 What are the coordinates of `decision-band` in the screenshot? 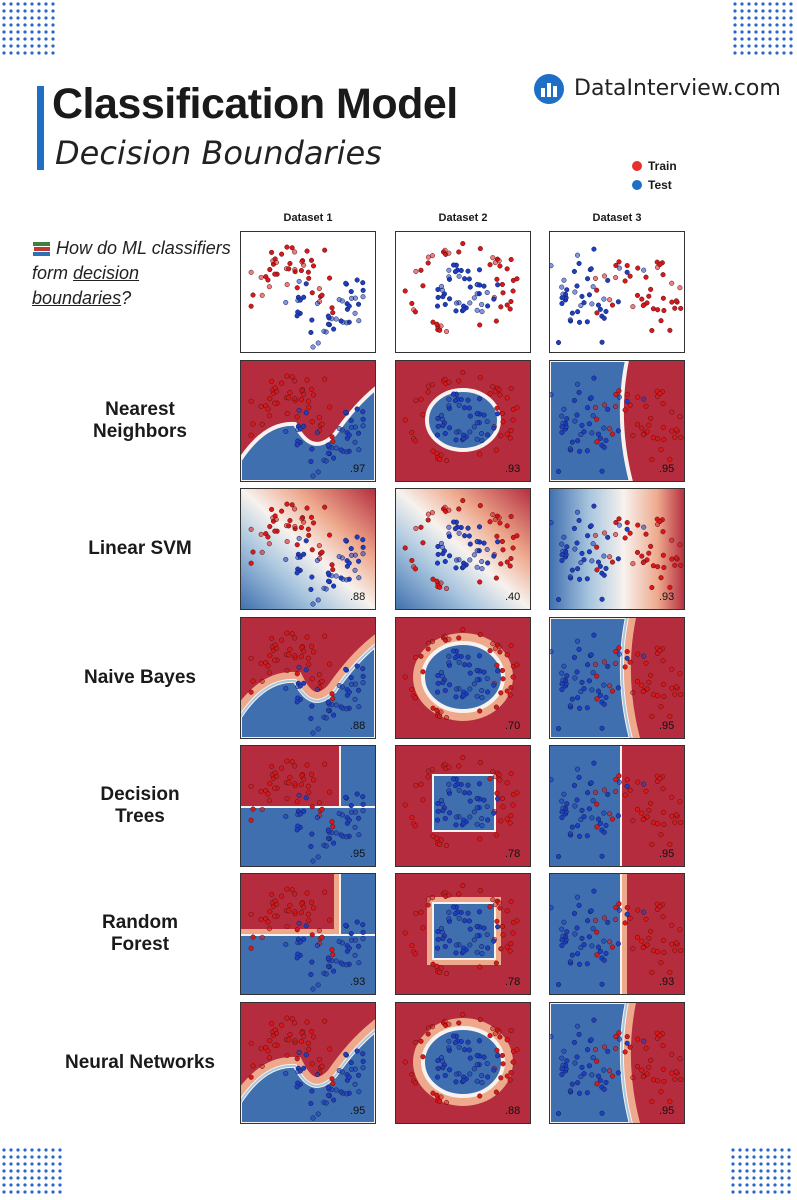 It's located at (308, 691).